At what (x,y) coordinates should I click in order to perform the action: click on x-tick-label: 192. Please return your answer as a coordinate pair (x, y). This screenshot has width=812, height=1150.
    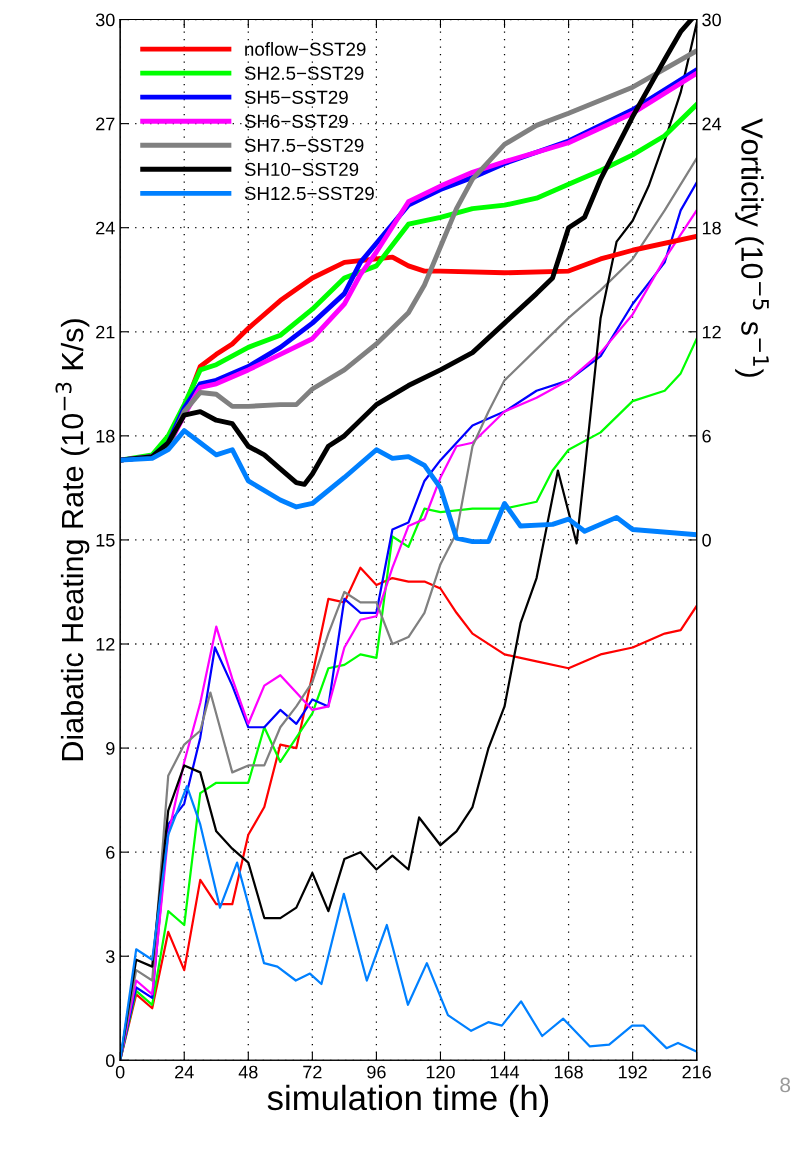
    Looking at the image, I should click on (632, 1072).